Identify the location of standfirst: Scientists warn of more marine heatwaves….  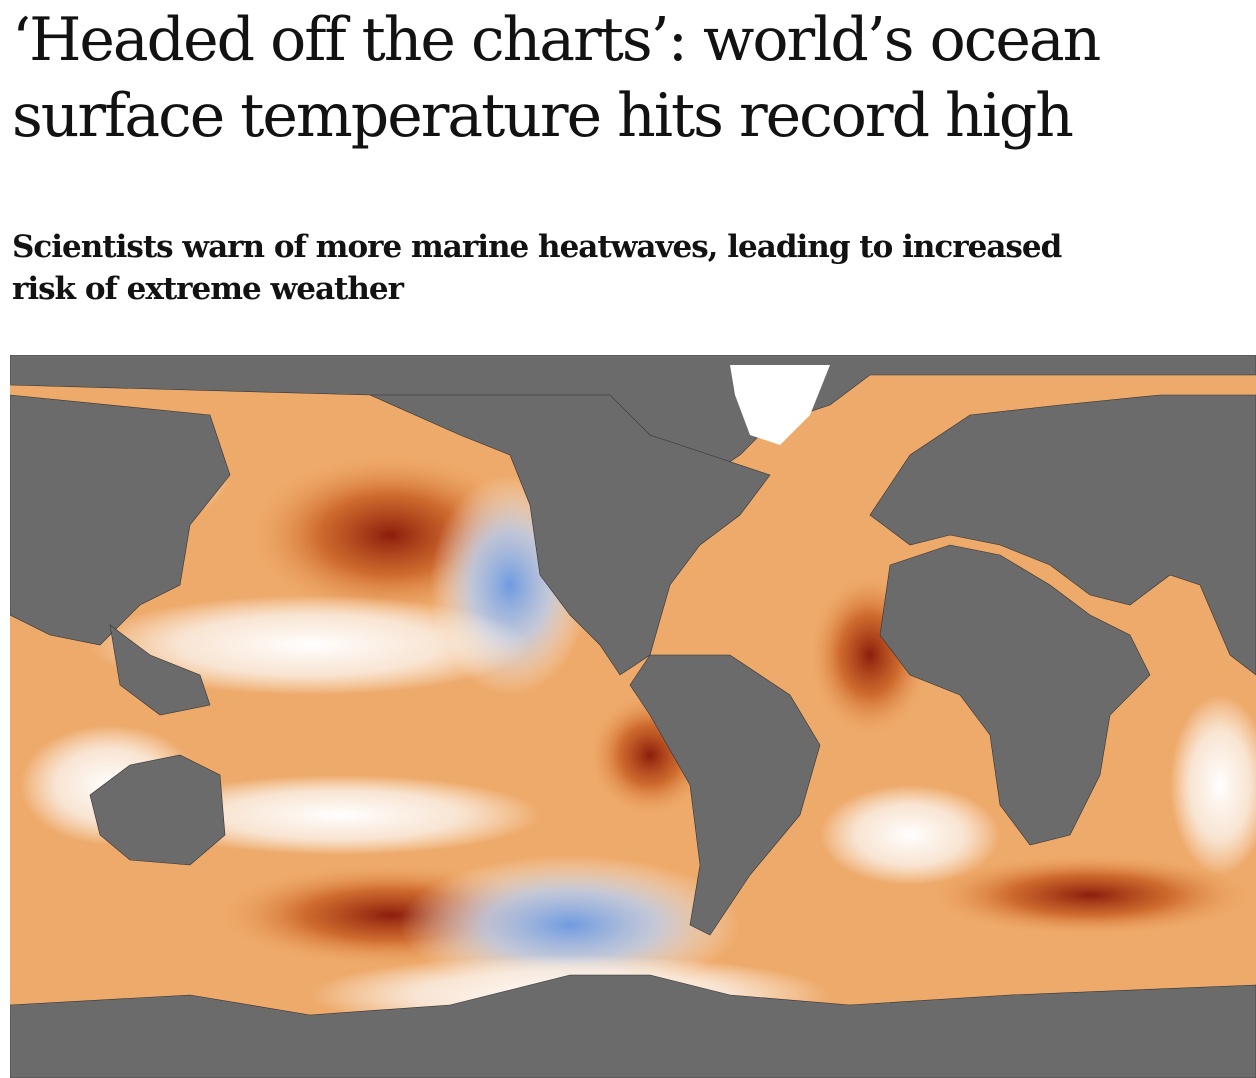
(537, 268).